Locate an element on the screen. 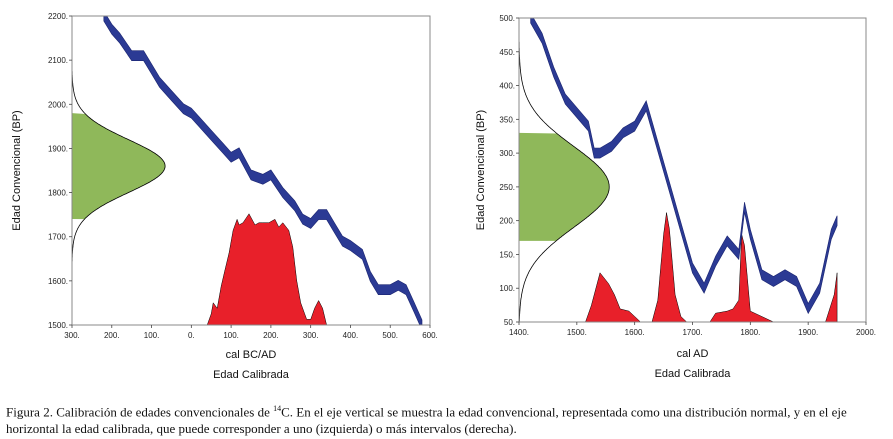  x-tick-label: 1700. is located at coordinates (692, 332).